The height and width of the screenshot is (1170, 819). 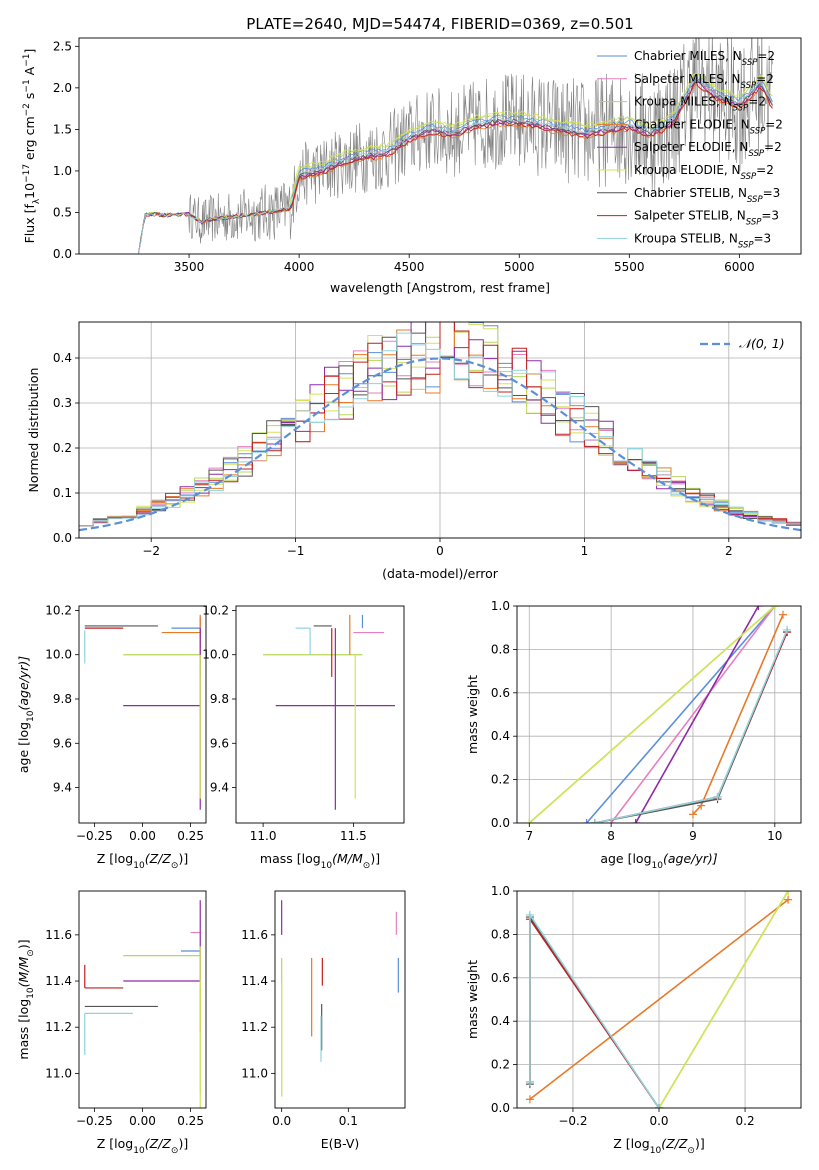 I want to click on y-tick-label: 9.8, so click(x=219, y=699).